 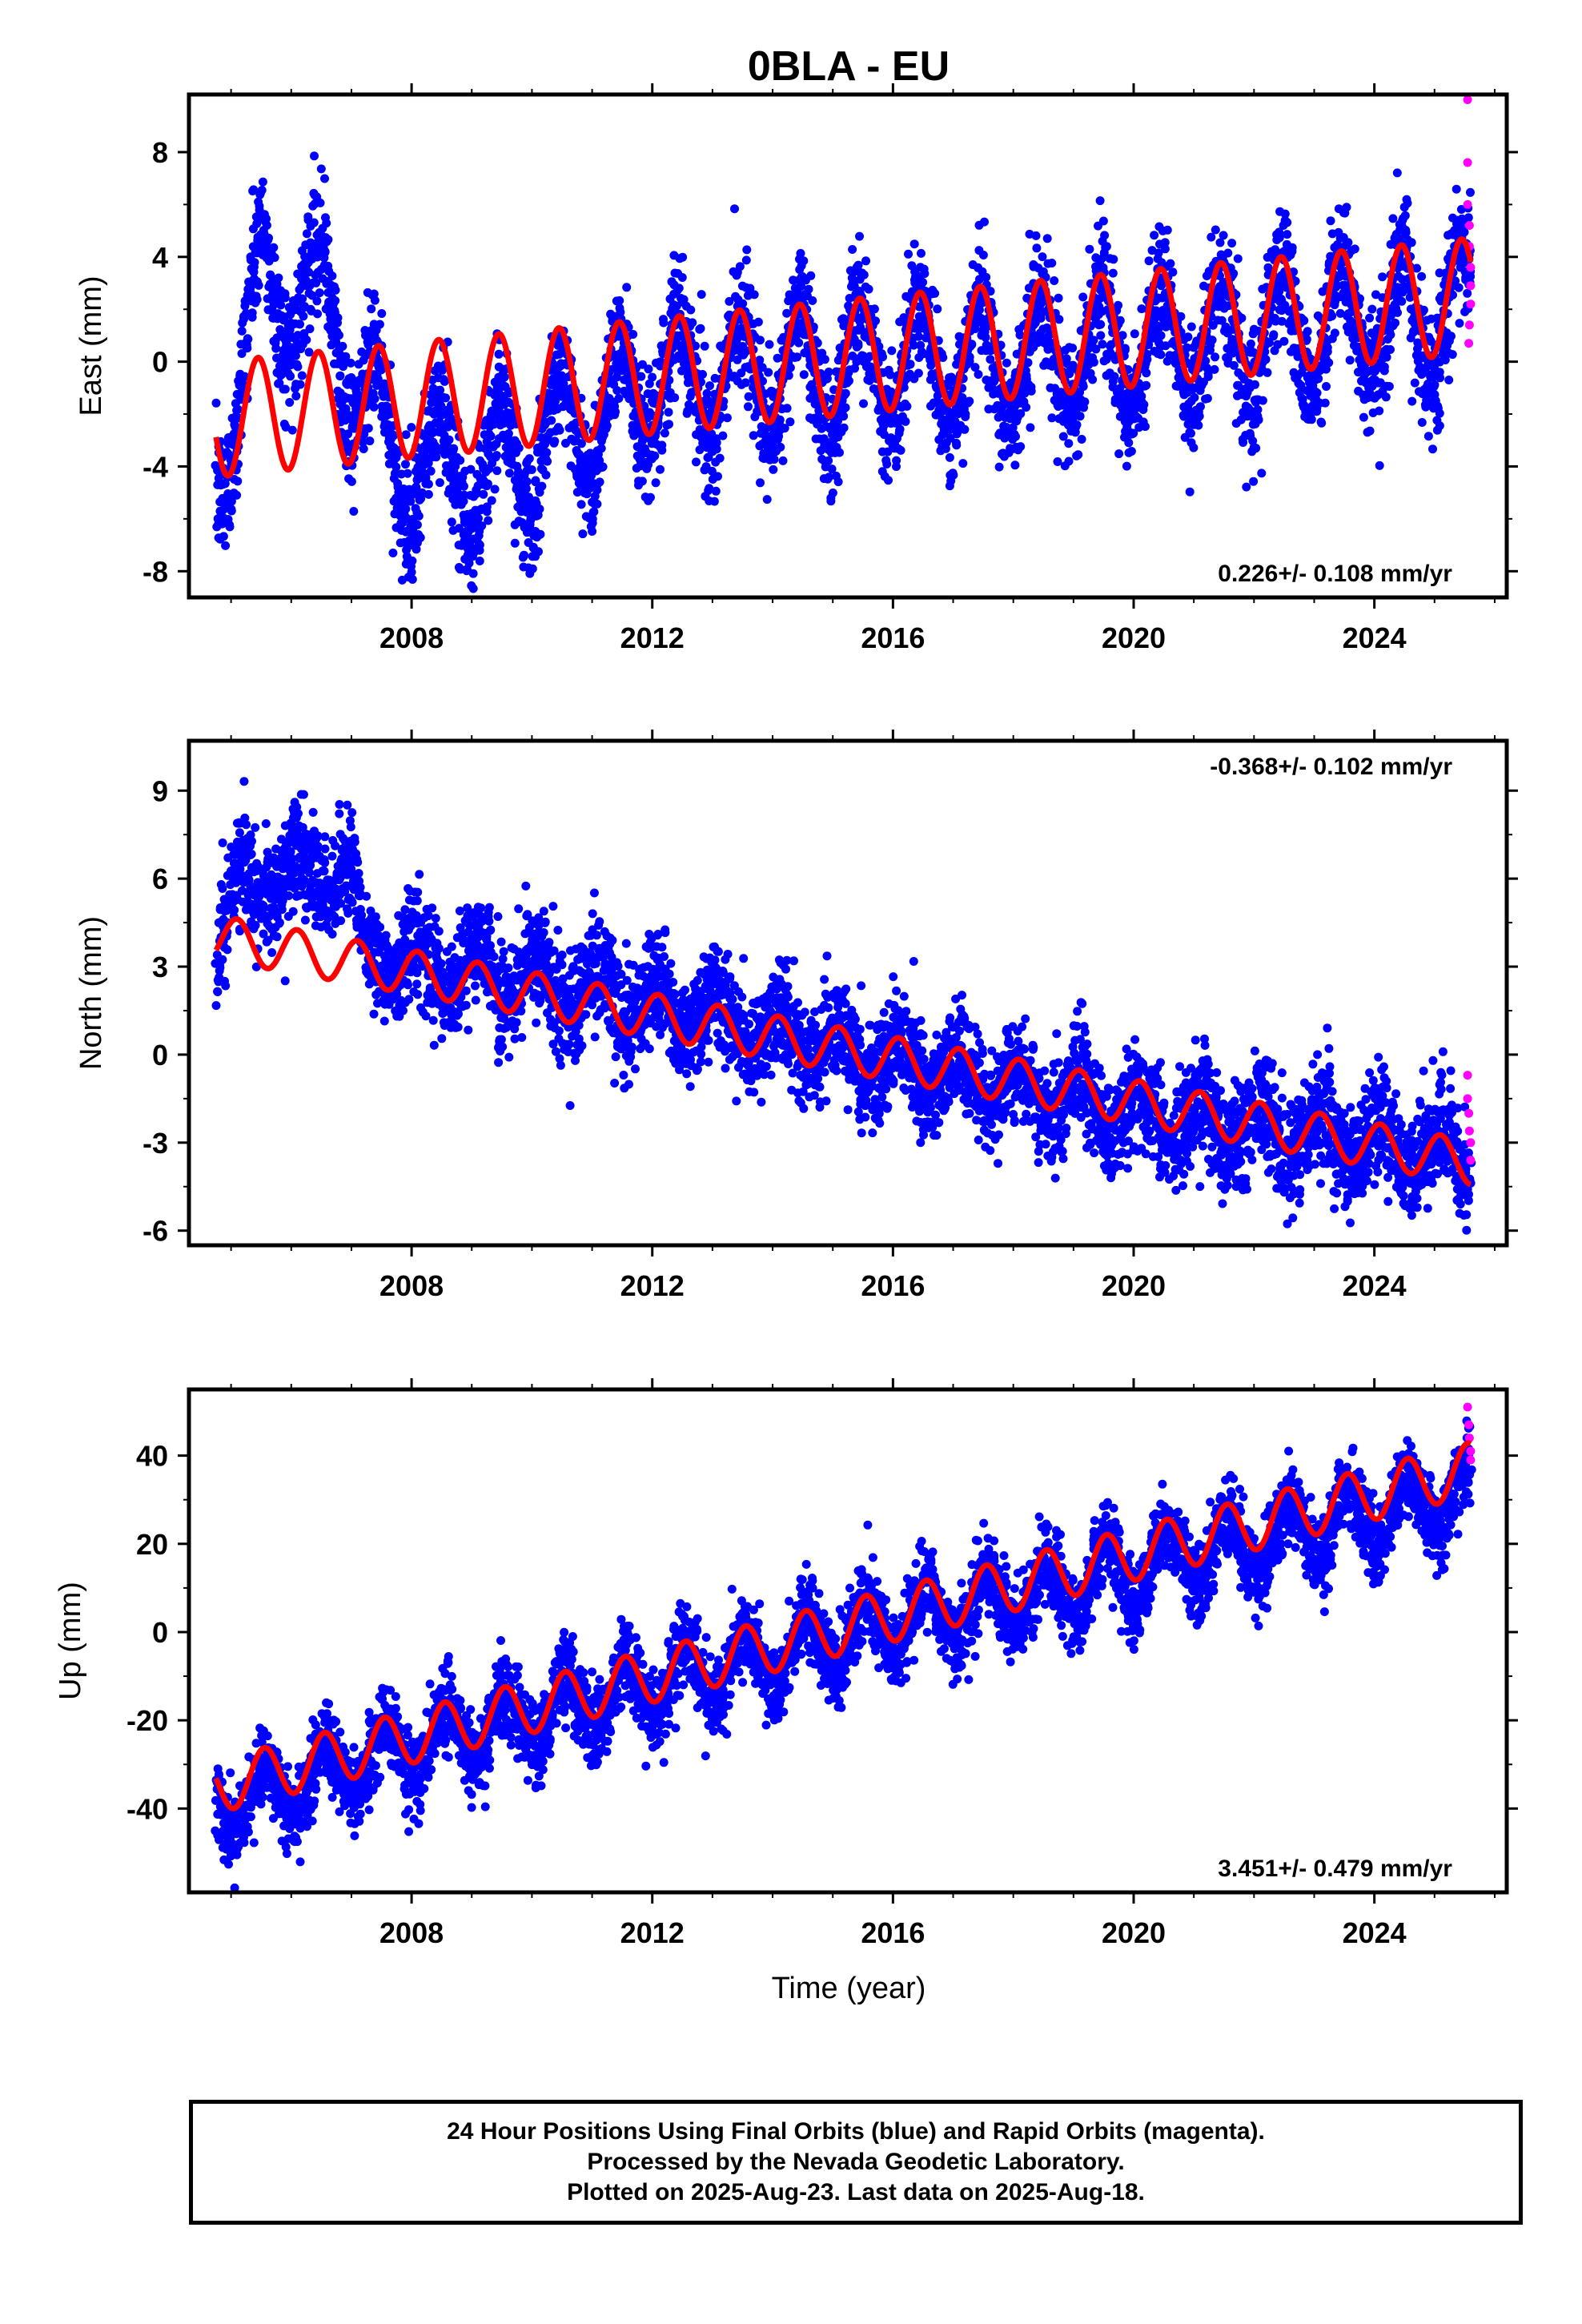 What do you see at coordinates (849, 66) in the screenshot?
I see `chart-title: 0BLA - EU` at bounding box center [849, 66].